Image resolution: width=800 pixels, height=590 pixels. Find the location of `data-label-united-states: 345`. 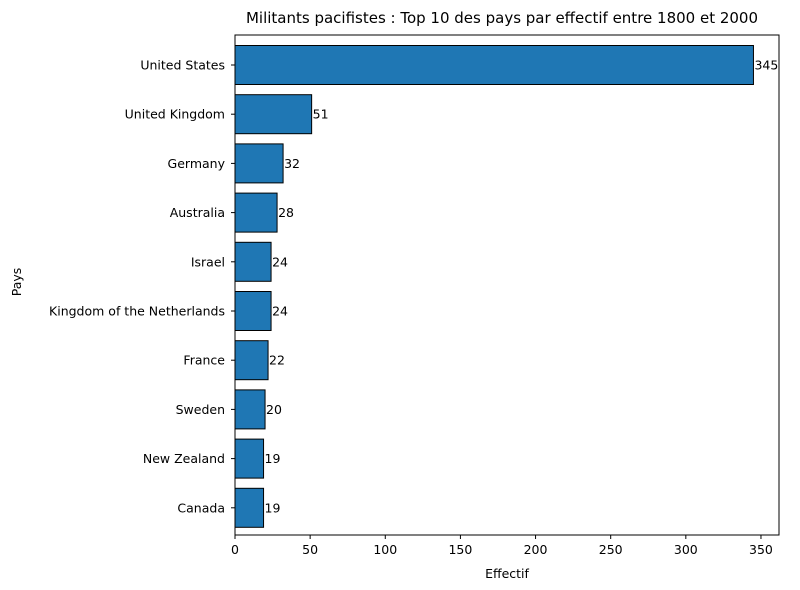

data-label-united-states: 345 is located at coordinates (766, 65).